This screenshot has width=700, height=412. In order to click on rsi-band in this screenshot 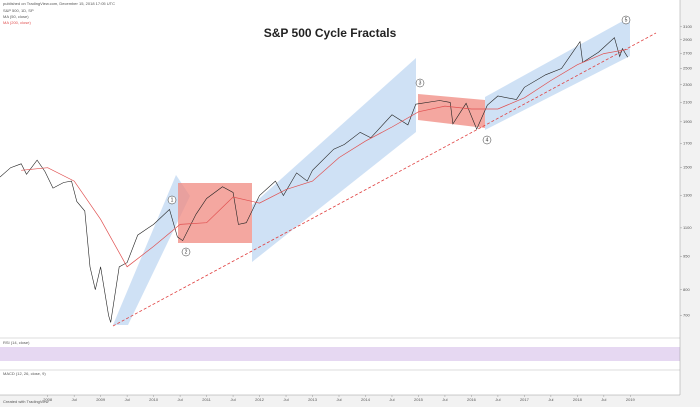, I will do `click(340, 354)`.